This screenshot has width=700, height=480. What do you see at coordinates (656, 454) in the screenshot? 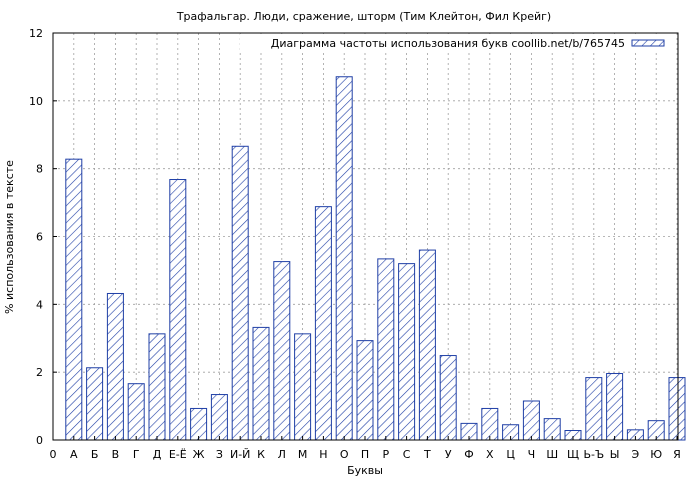
I see `x-tick-label: Ю` at bounding box center [656, 454].